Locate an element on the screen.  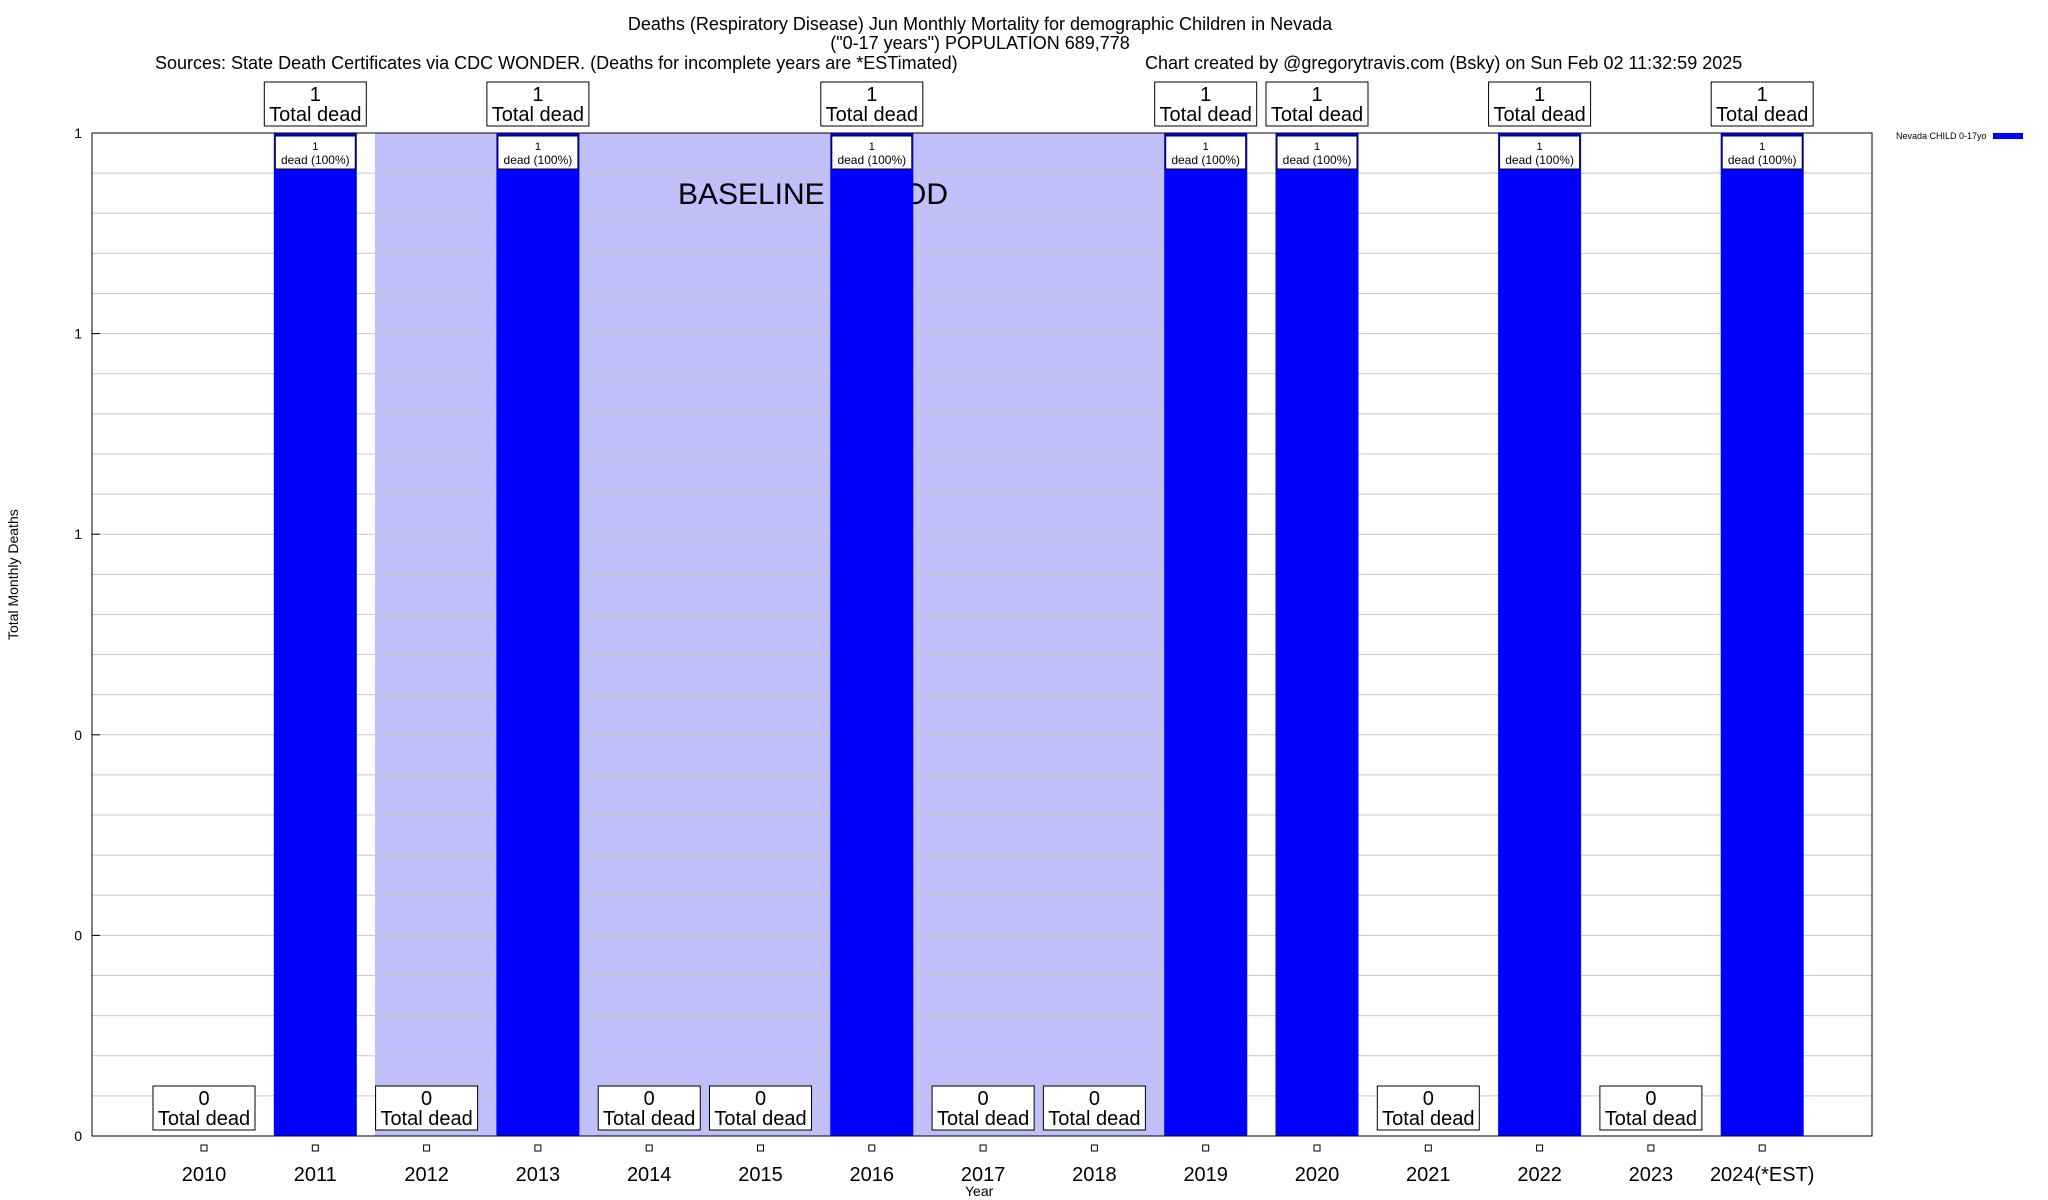
bar-2024(*EST) is located at coordinates (1762, 634).